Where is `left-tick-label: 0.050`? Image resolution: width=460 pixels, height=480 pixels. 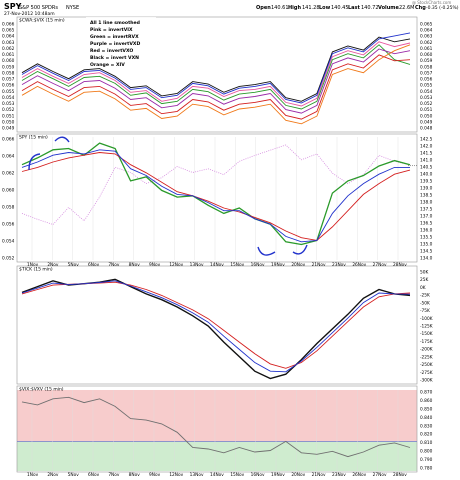 left-tick-label: 0.050 is located at coordinates (8, 122).